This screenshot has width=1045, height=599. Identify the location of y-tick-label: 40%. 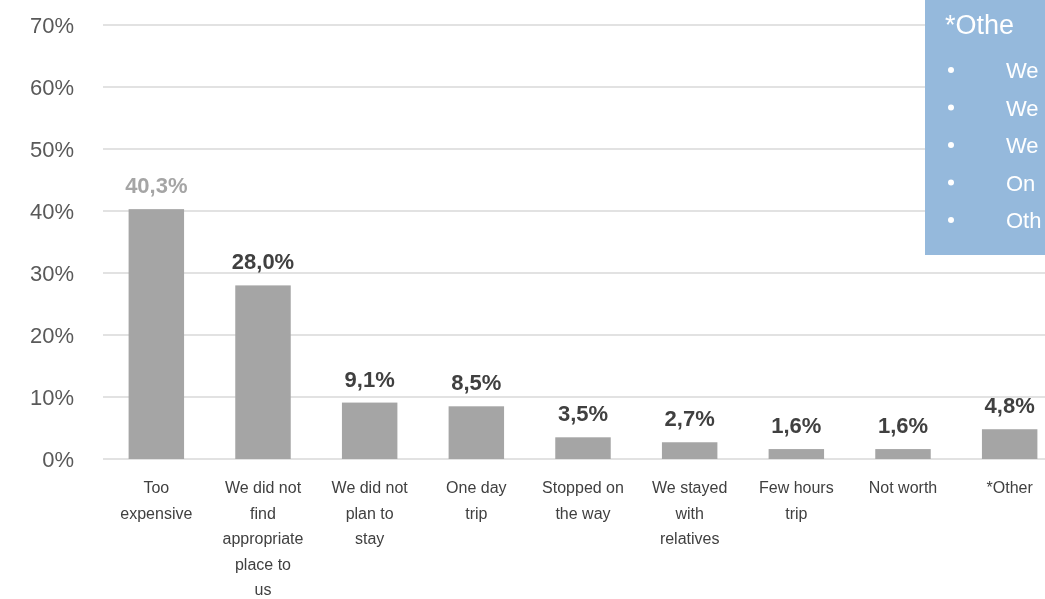
(51, 211).